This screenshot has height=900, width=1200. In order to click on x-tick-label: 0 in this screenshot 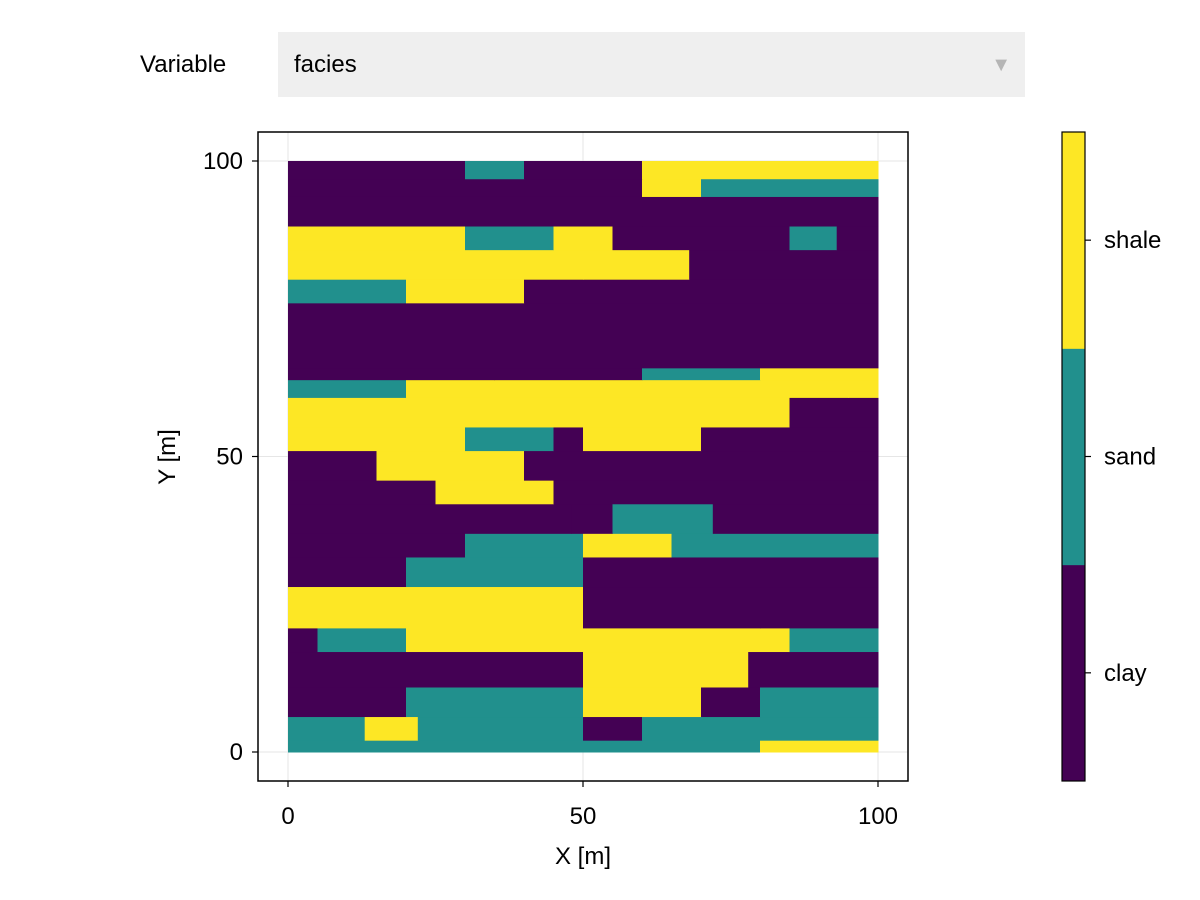, I will do `click(287, 816)`.